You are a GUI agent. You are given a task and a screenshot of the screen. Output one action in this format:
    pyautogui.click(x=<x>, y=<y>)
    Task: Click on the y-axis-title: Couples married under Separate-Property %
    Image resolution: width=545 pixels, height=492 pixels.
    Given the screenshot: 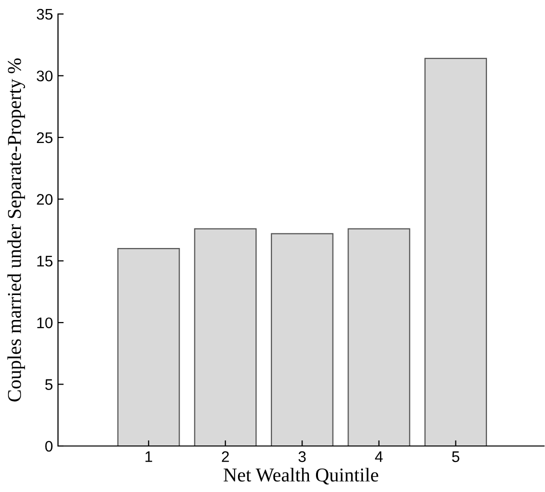 What is the action you would take?
    pyautogui.click(x=16, y=230)
    